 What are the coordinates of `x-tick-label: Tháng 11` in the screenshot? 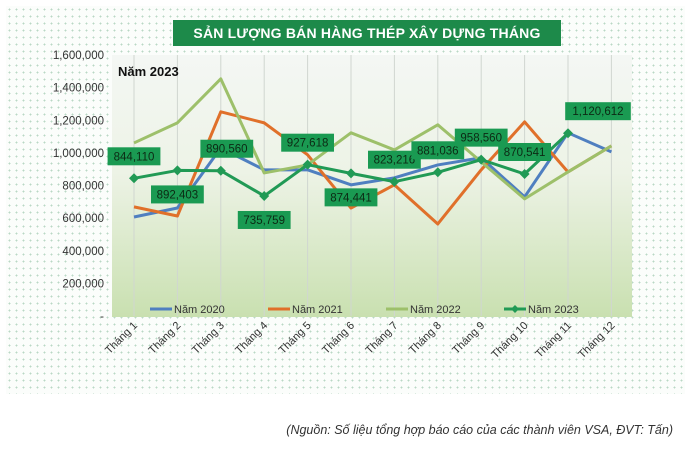 It's located at (553, 340).